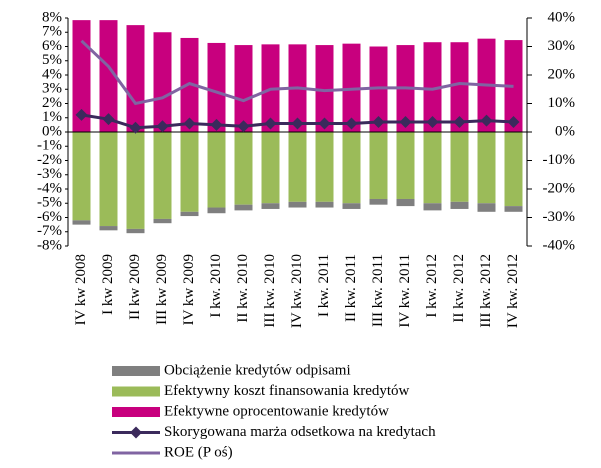  I want to click on x-tick-label: IV kw 2008, so click(81, 289).